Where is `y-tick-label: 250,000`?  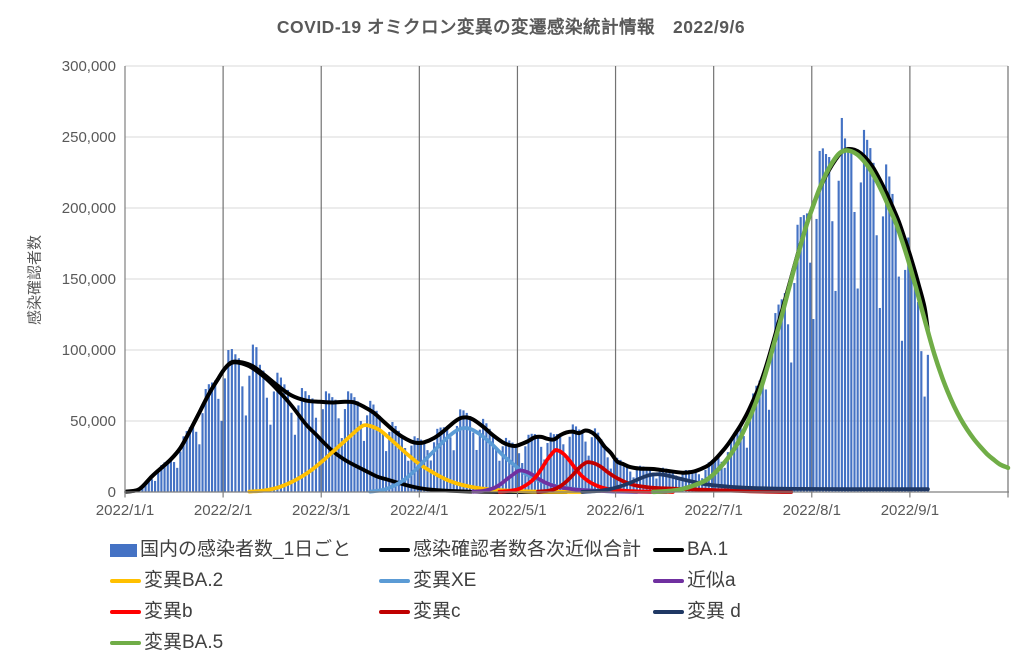 y-tick-label: 250,000 is located at coordinates (89, 137).